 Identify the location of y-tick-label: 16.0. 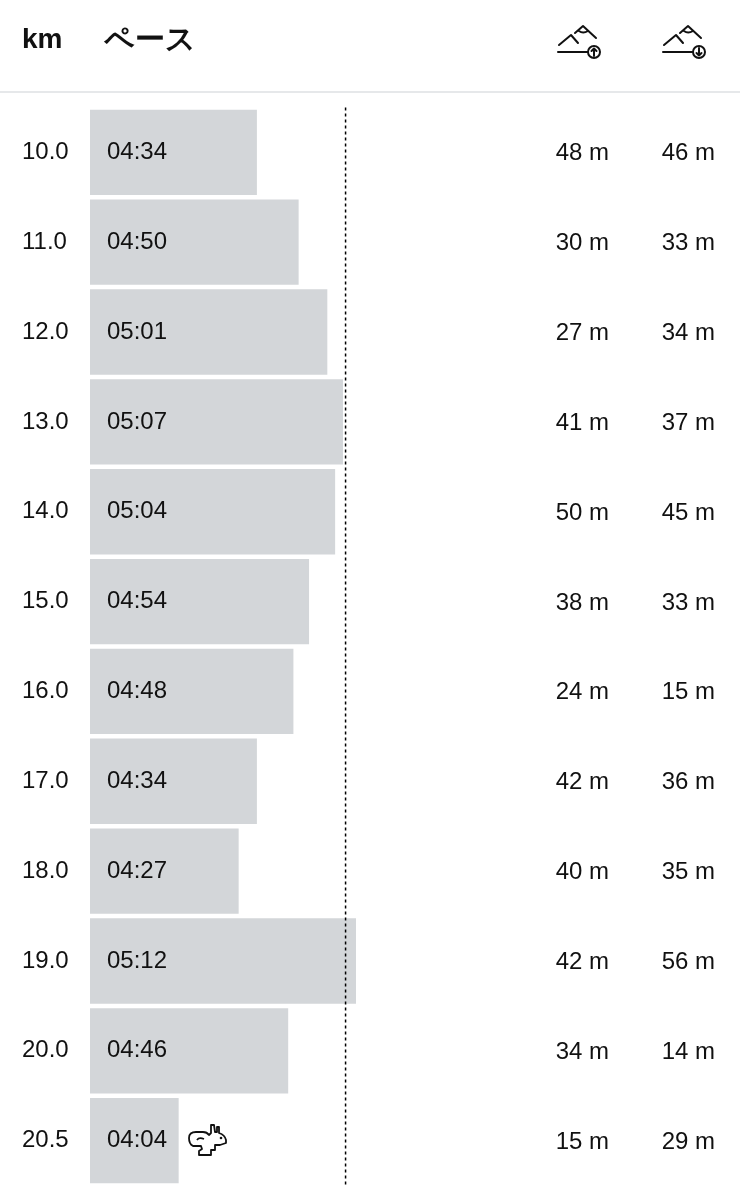
(45, 690).